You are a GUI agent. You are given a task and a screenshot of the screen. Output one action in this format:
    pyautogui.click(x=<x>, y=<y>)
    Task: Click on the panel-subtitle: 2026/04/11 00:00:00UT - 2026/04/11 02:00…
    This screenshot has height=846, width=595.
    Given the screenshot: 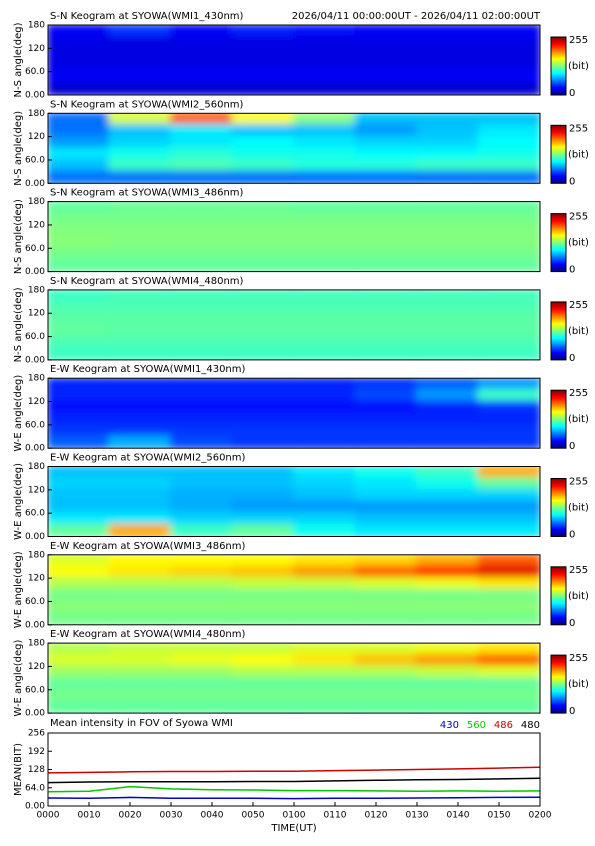 What is the action you would take?
    pyautogui.click(x=416, y=16)
    